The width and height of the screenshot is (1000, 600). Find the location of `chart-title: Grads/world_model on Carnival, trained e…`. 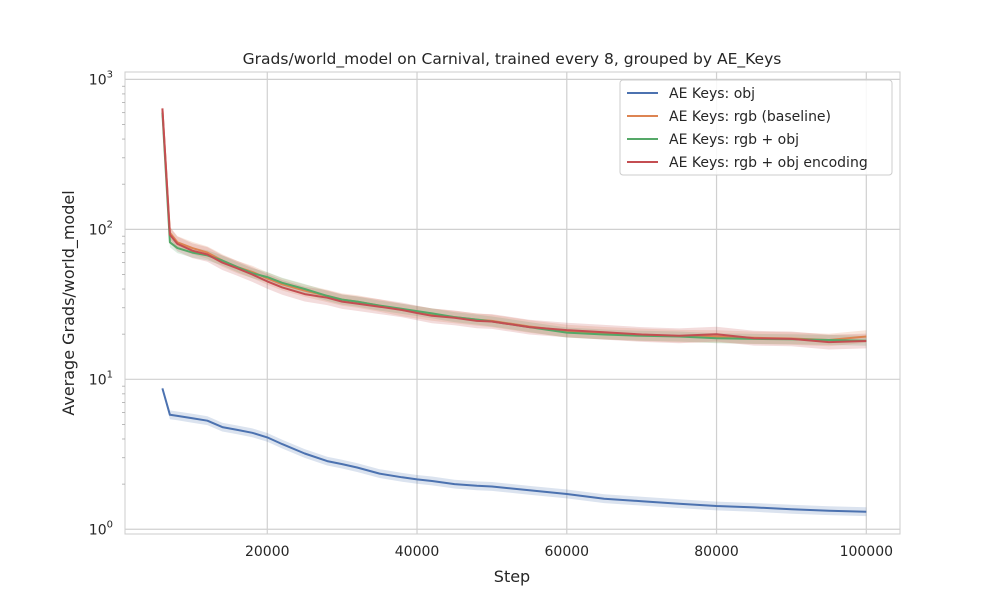

chart-title: Grads/world_model on Carnival, trained e… is located at coordinates (512, 59).